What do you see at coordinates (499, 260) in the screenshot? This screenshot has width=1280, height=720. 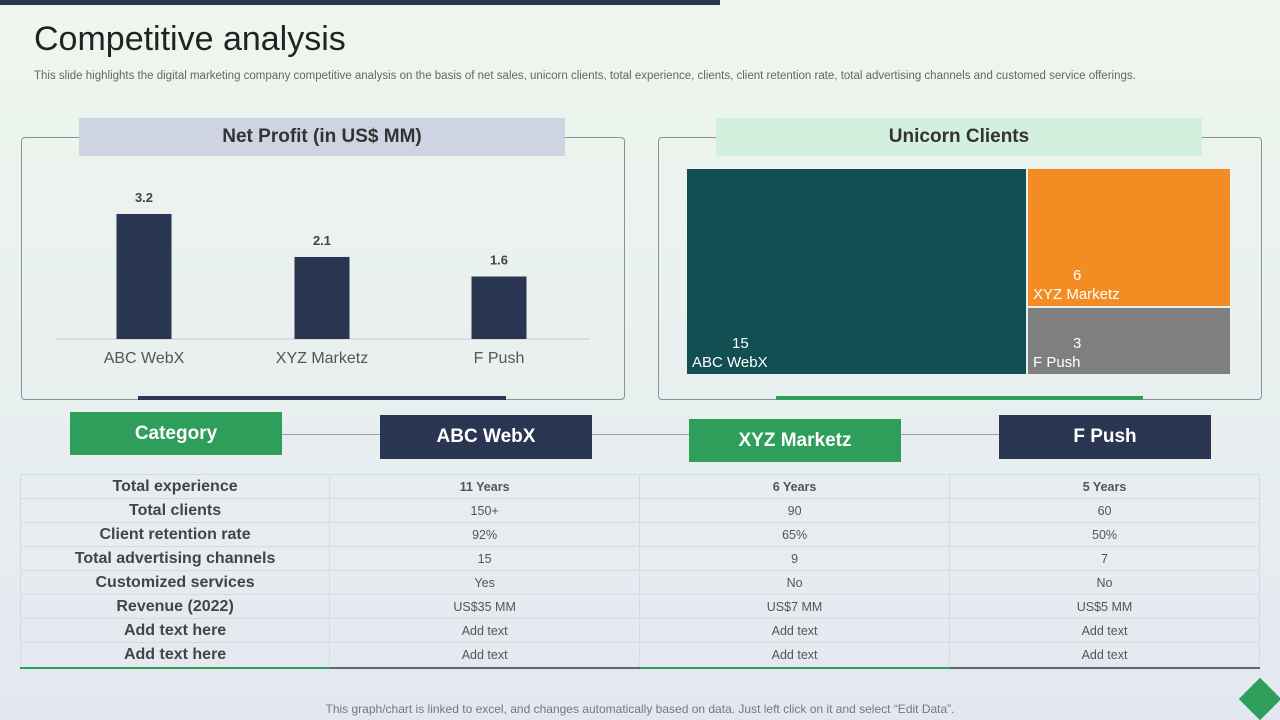 I see `bar-value-label: 1.6` at bounding box center [499, 260].